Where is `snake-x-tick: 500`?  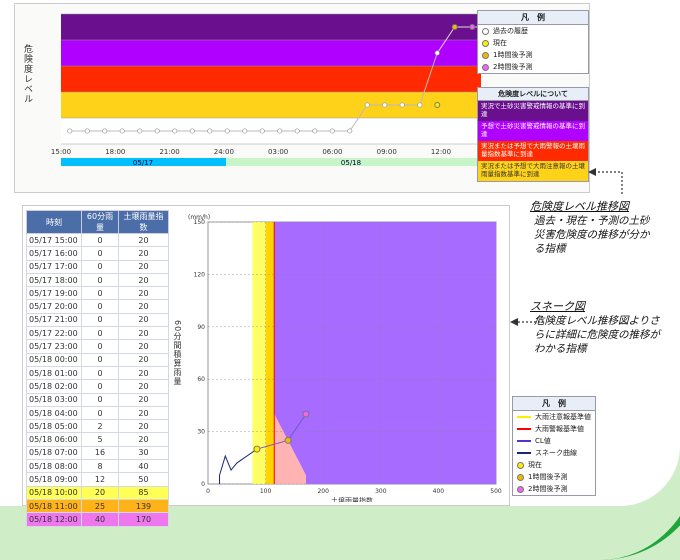 snake-x-tick: 500 is located at coordinates (496, 491).